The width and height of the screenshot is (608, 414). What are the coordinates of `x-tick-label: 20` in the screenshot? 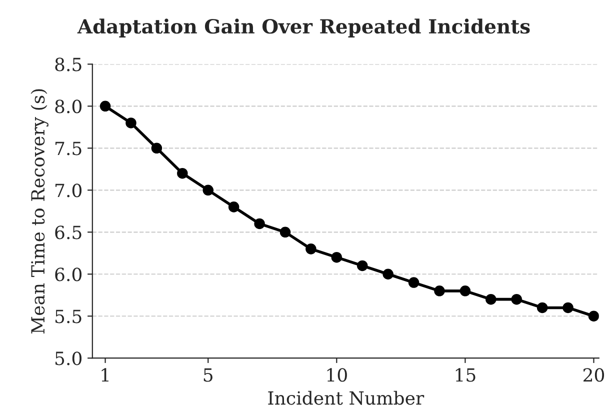 It's located at (593, 375).